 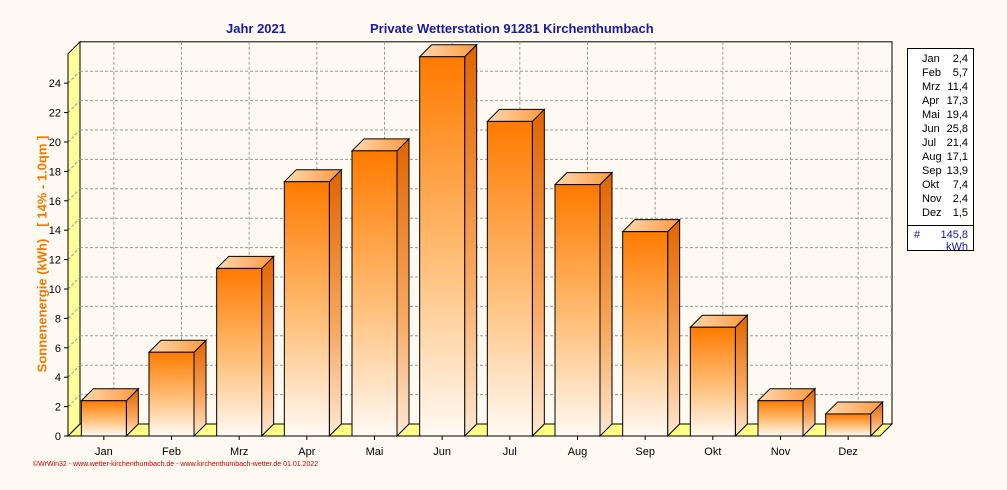 What do you see at coordinates (932, 157) in the screenshot?
I see `legend-month: Aug` at bounding box center [932, 157].